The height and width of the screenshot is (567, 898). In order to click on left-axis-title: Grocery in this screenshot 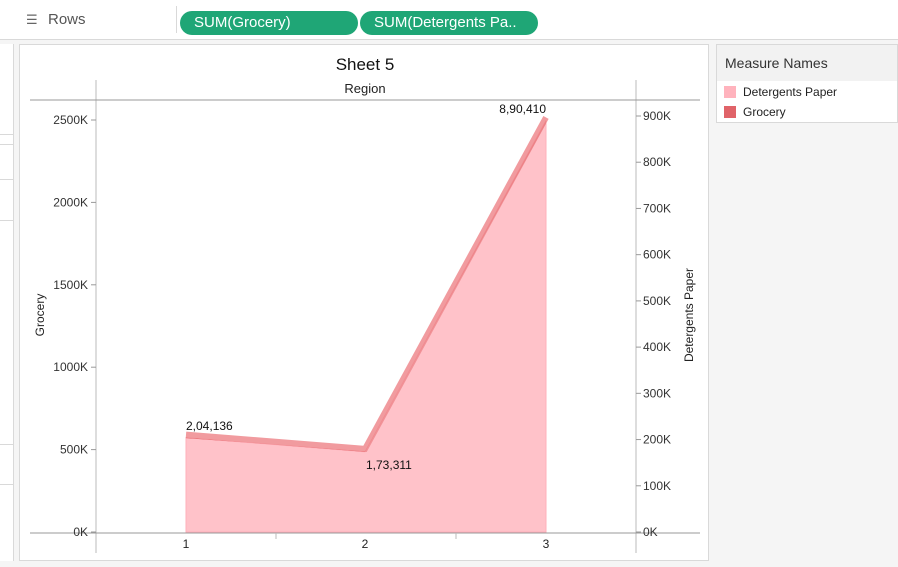, I will do `click(40, 315)`.